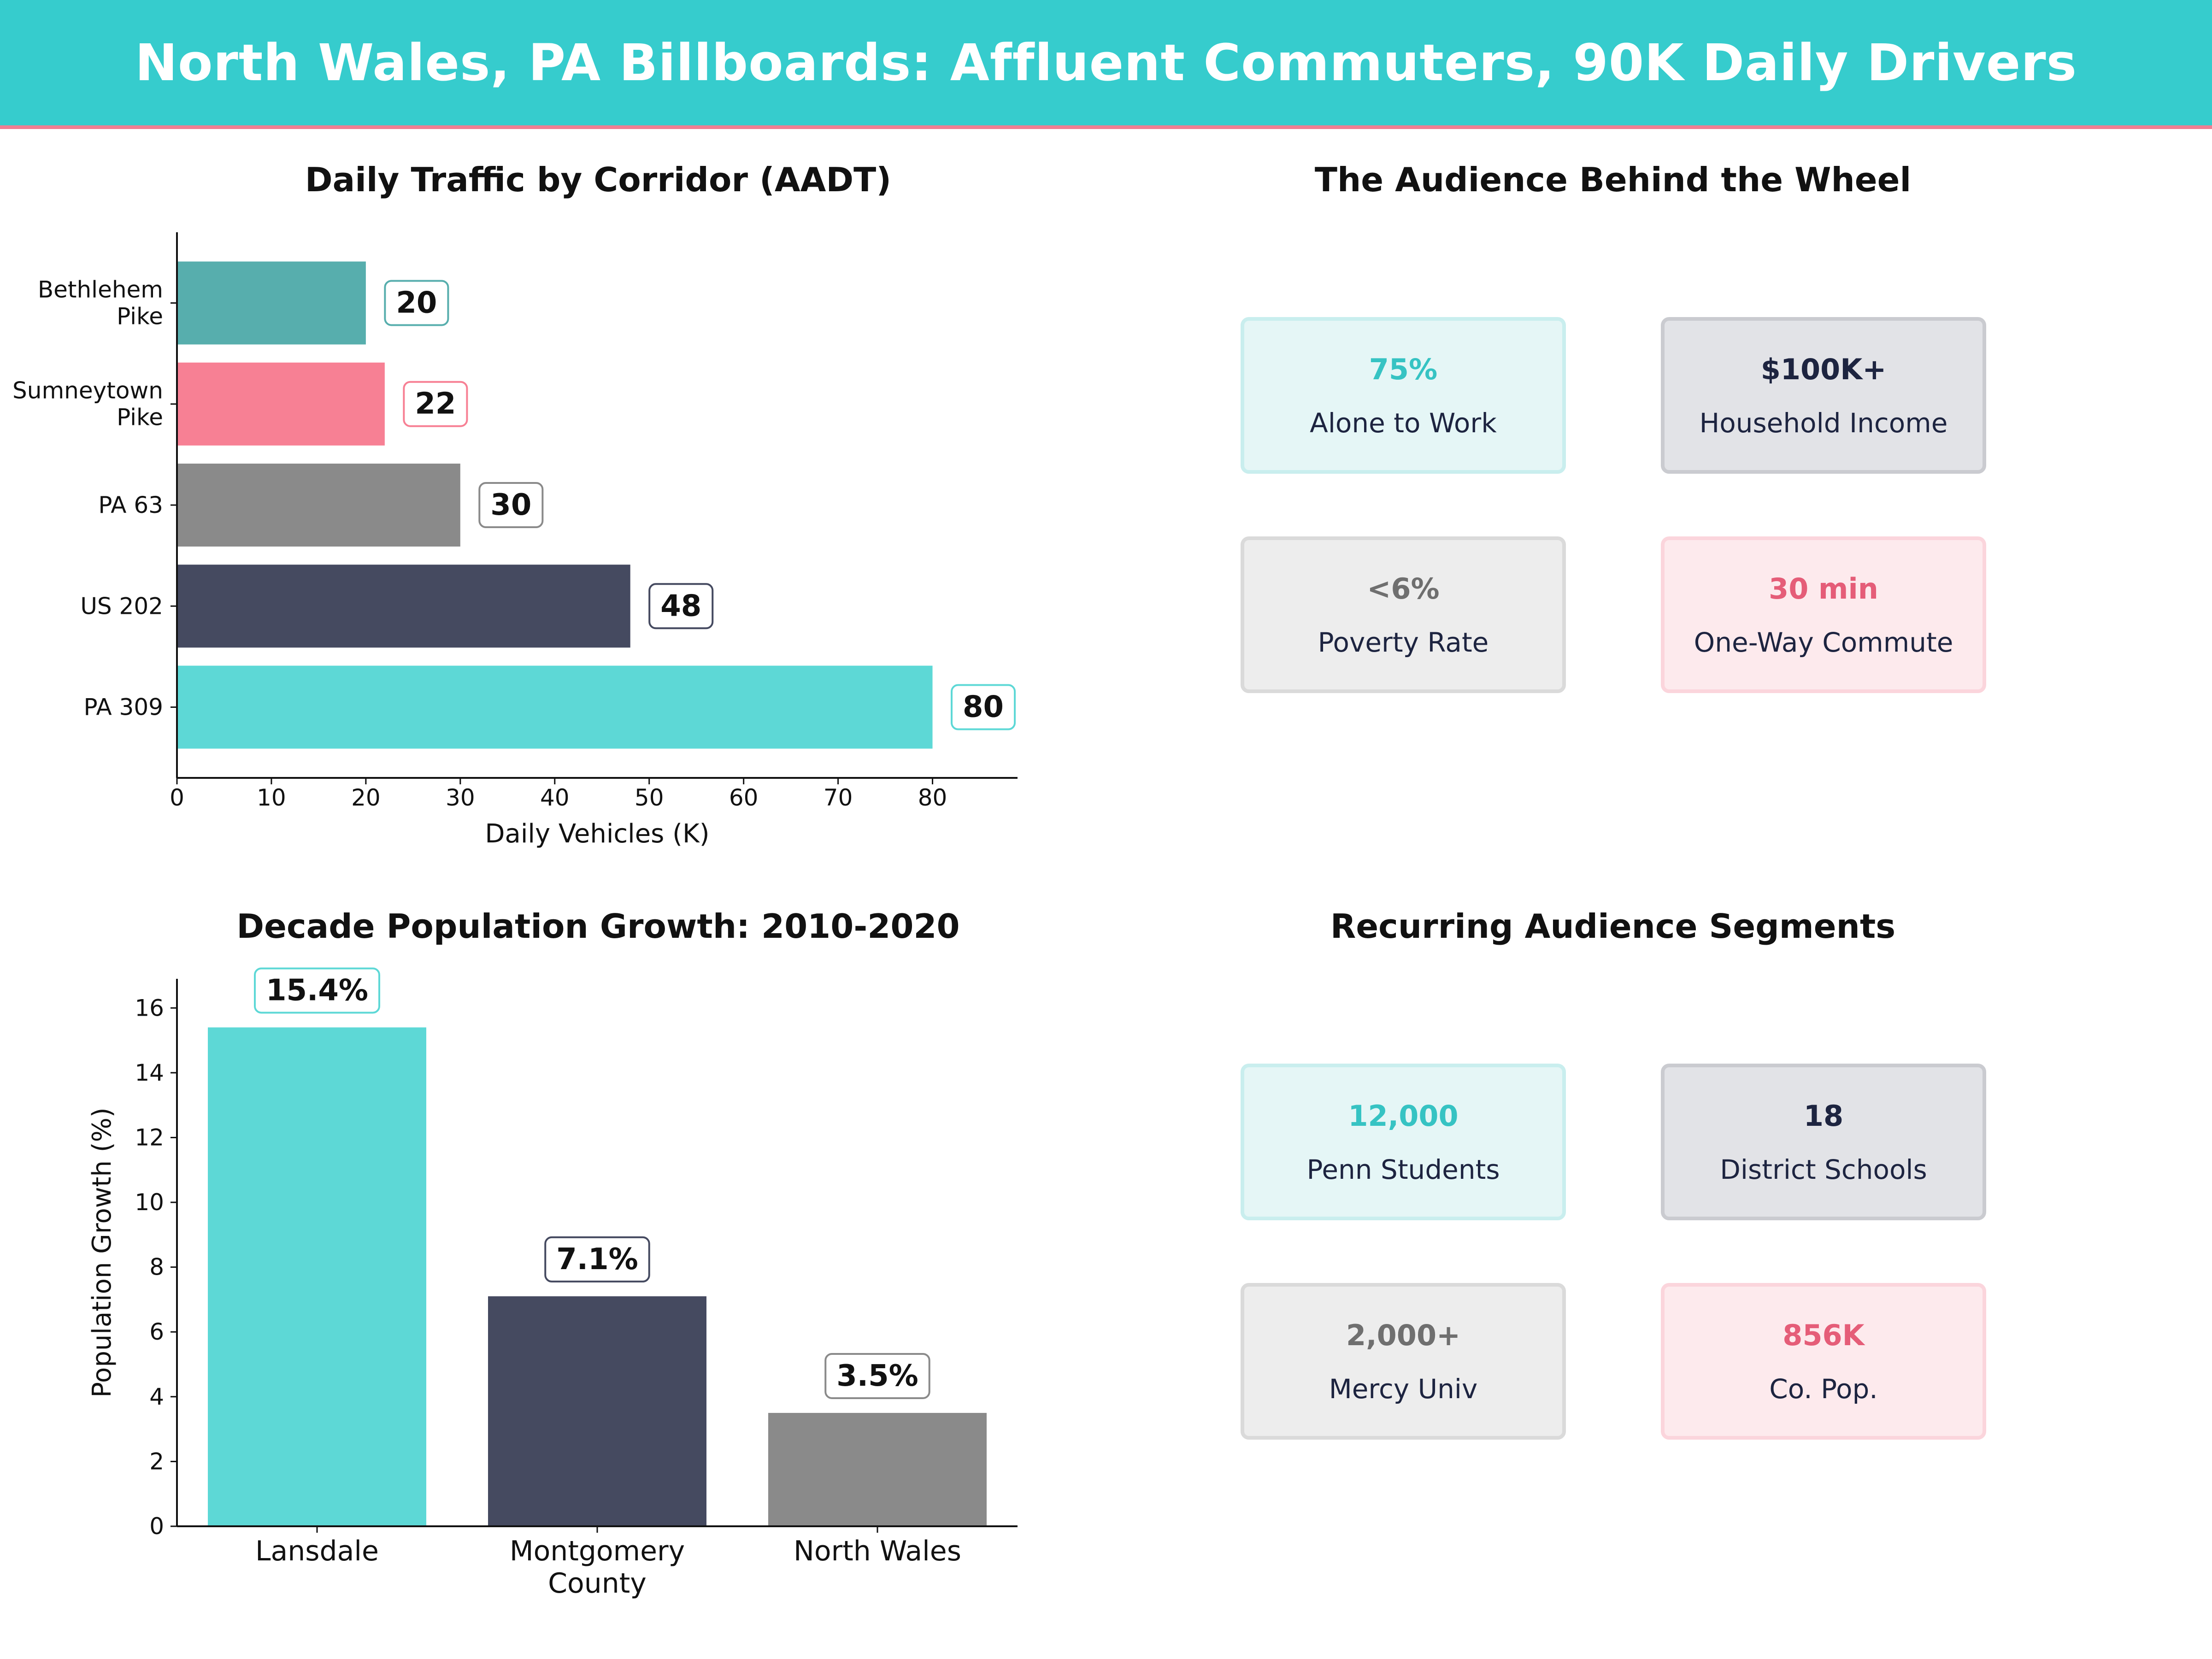  I want to click on traffic-data-label: 30, so click(510, 505).